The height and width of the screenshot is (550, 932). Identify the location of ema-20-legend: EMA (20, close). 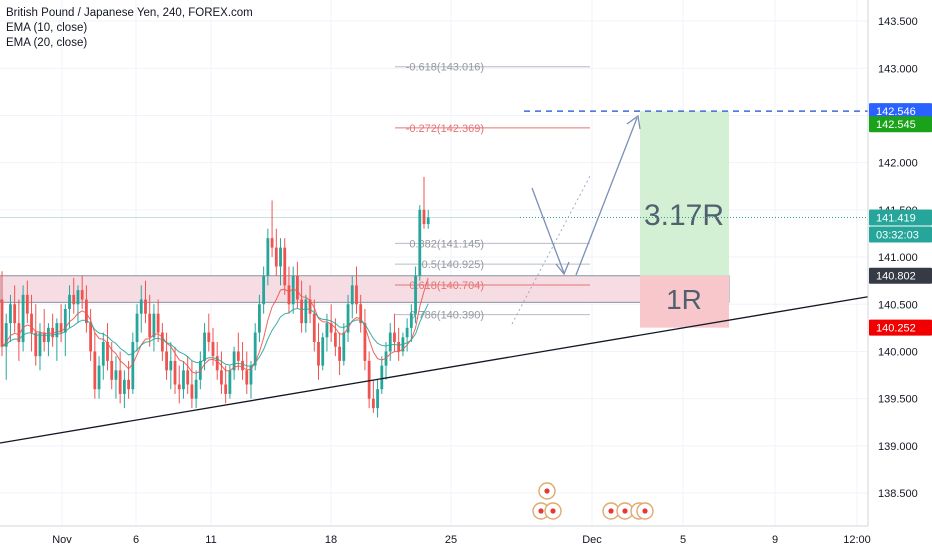
(47, 43).